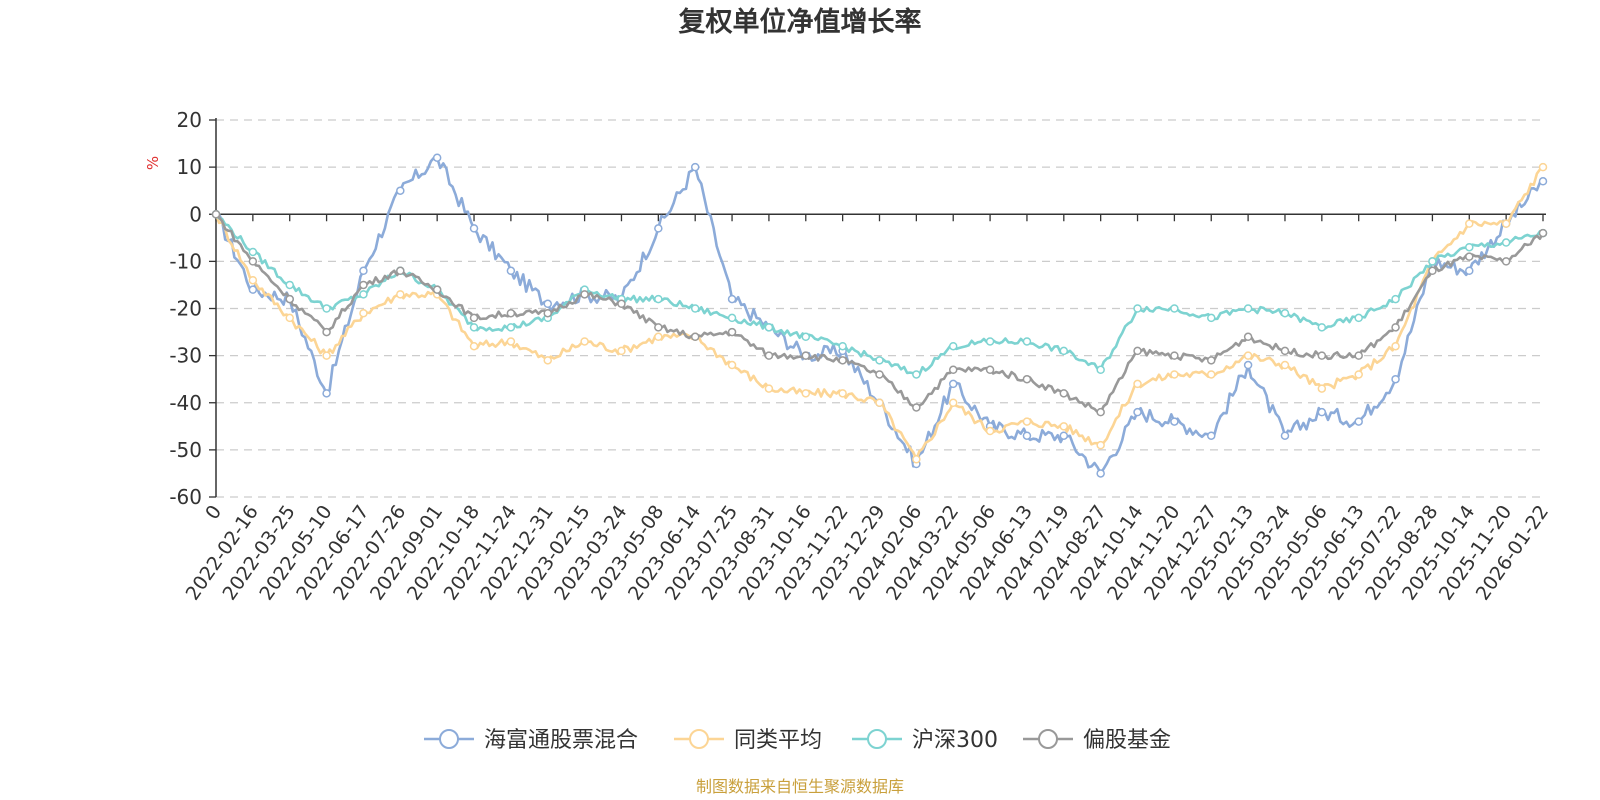 The height and width of the screenshot is (800, 1600). Describe the element at coordinates (561, 740) in the screenshot. I see `legend-label: 海富通股票混合` at that location.